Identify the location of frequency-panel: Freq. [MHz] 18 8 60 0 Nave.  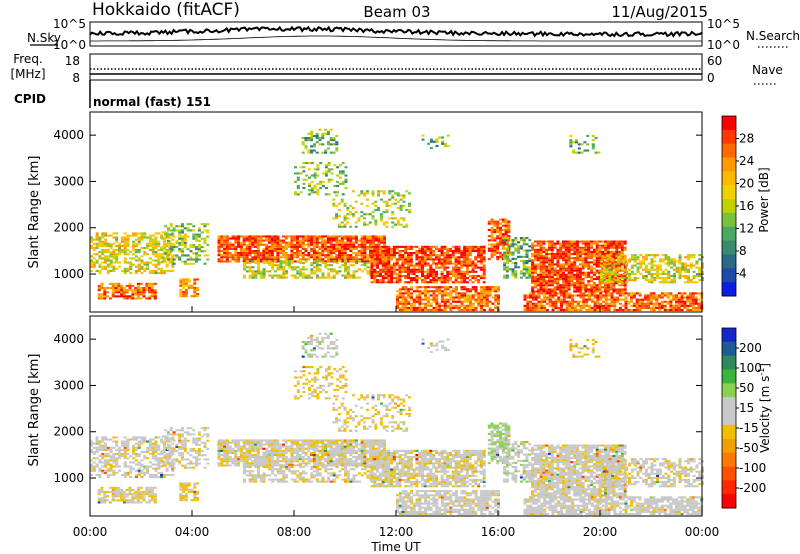
(396, 68).